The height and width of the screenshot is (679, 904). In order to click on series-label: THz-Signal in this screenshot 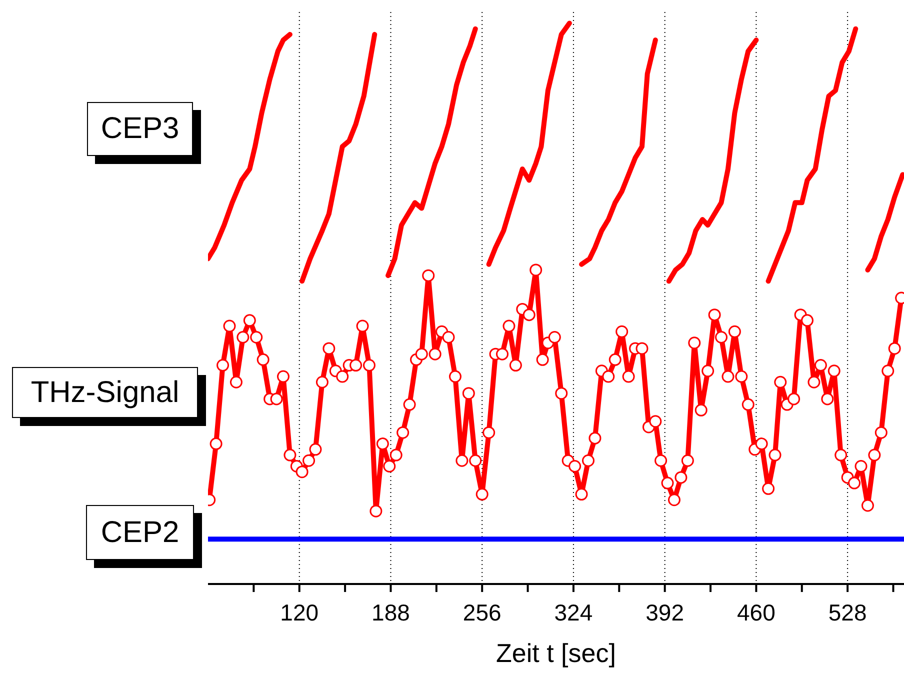, I will do `click(105, 392)`.